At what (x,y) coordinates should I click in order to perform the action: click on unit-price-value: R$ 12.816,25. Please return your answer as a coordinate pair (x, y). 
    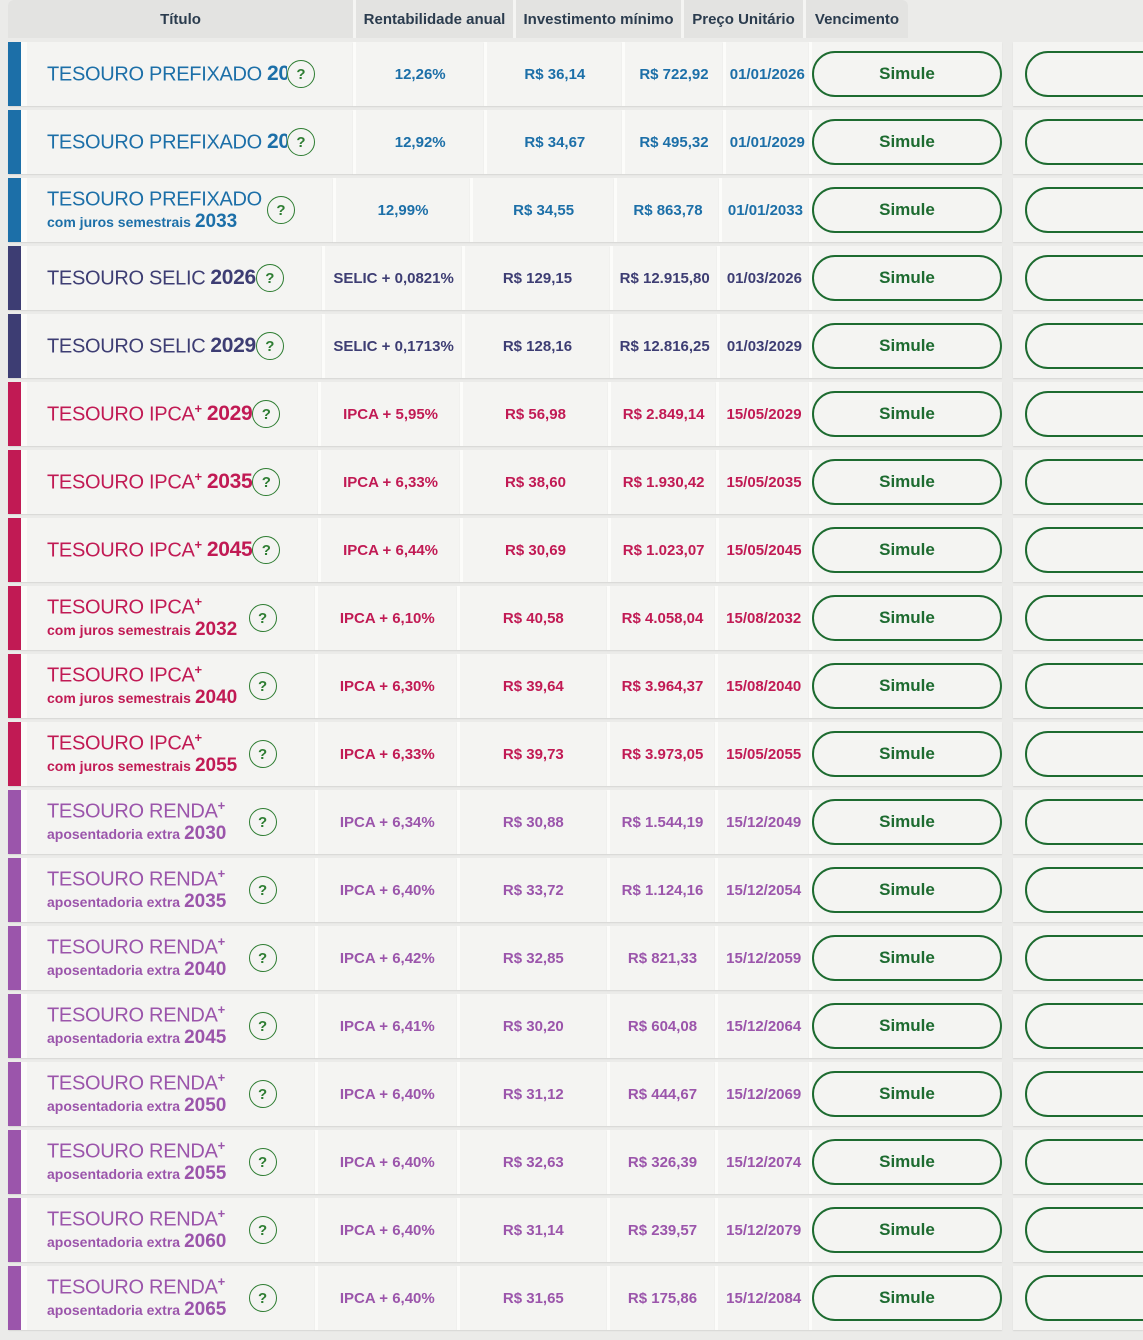
    Looking at the image, I should click on (664, 346).